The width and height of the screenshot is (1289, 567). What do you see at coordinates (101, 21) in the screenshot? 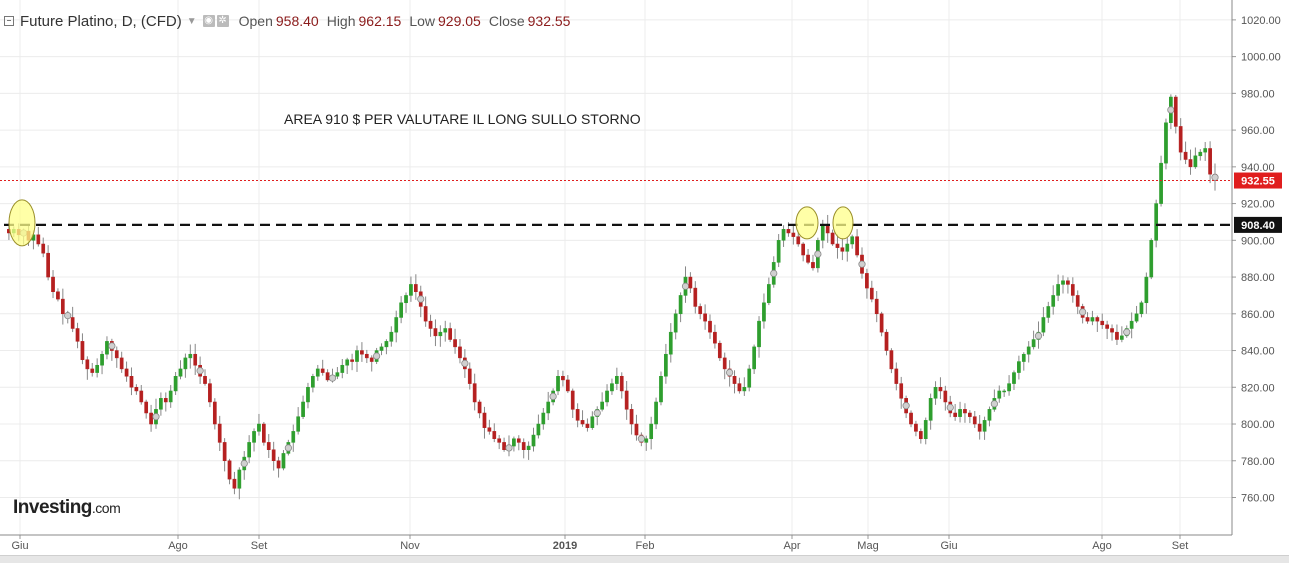
I see `instrument-title: Future Platino, D, (CFD)` at bounding box center [101, 21].